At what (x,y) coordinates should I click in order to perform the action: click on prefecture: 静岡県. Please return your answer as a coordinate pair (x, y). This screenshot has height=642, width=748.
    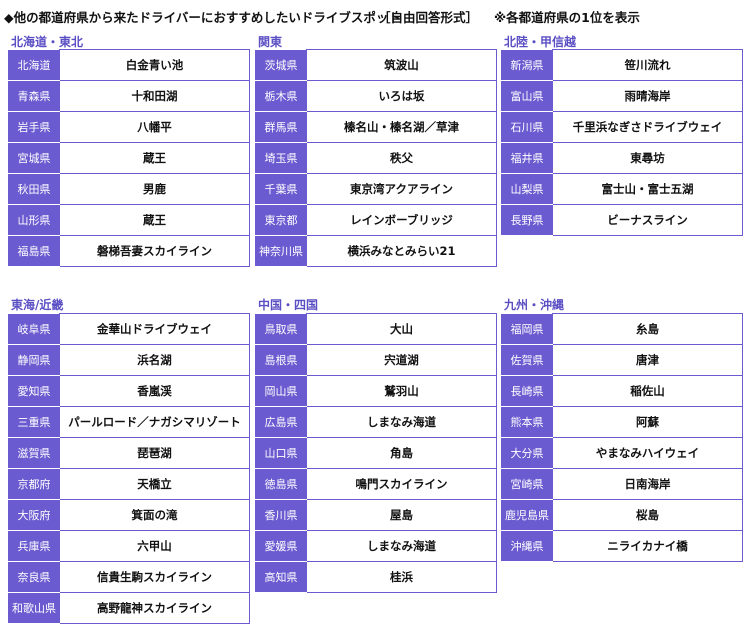
    Looking at the image, I should click on (34, 360).